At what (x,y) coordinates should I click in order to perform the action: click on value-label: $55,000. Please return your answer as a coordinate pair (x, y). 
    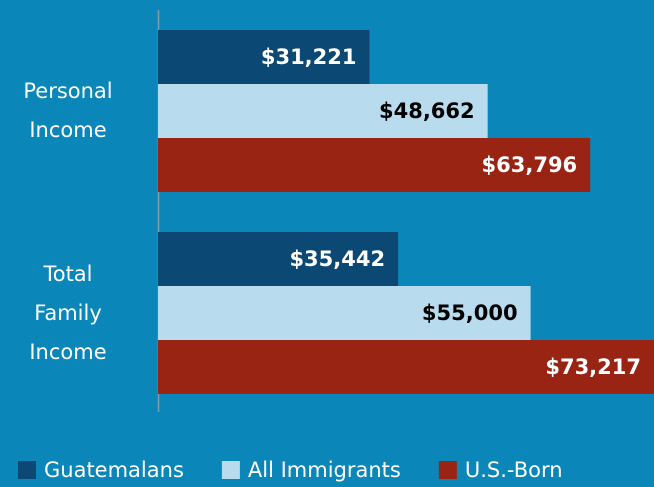
    Looking at the image, I should click on (470, 313).